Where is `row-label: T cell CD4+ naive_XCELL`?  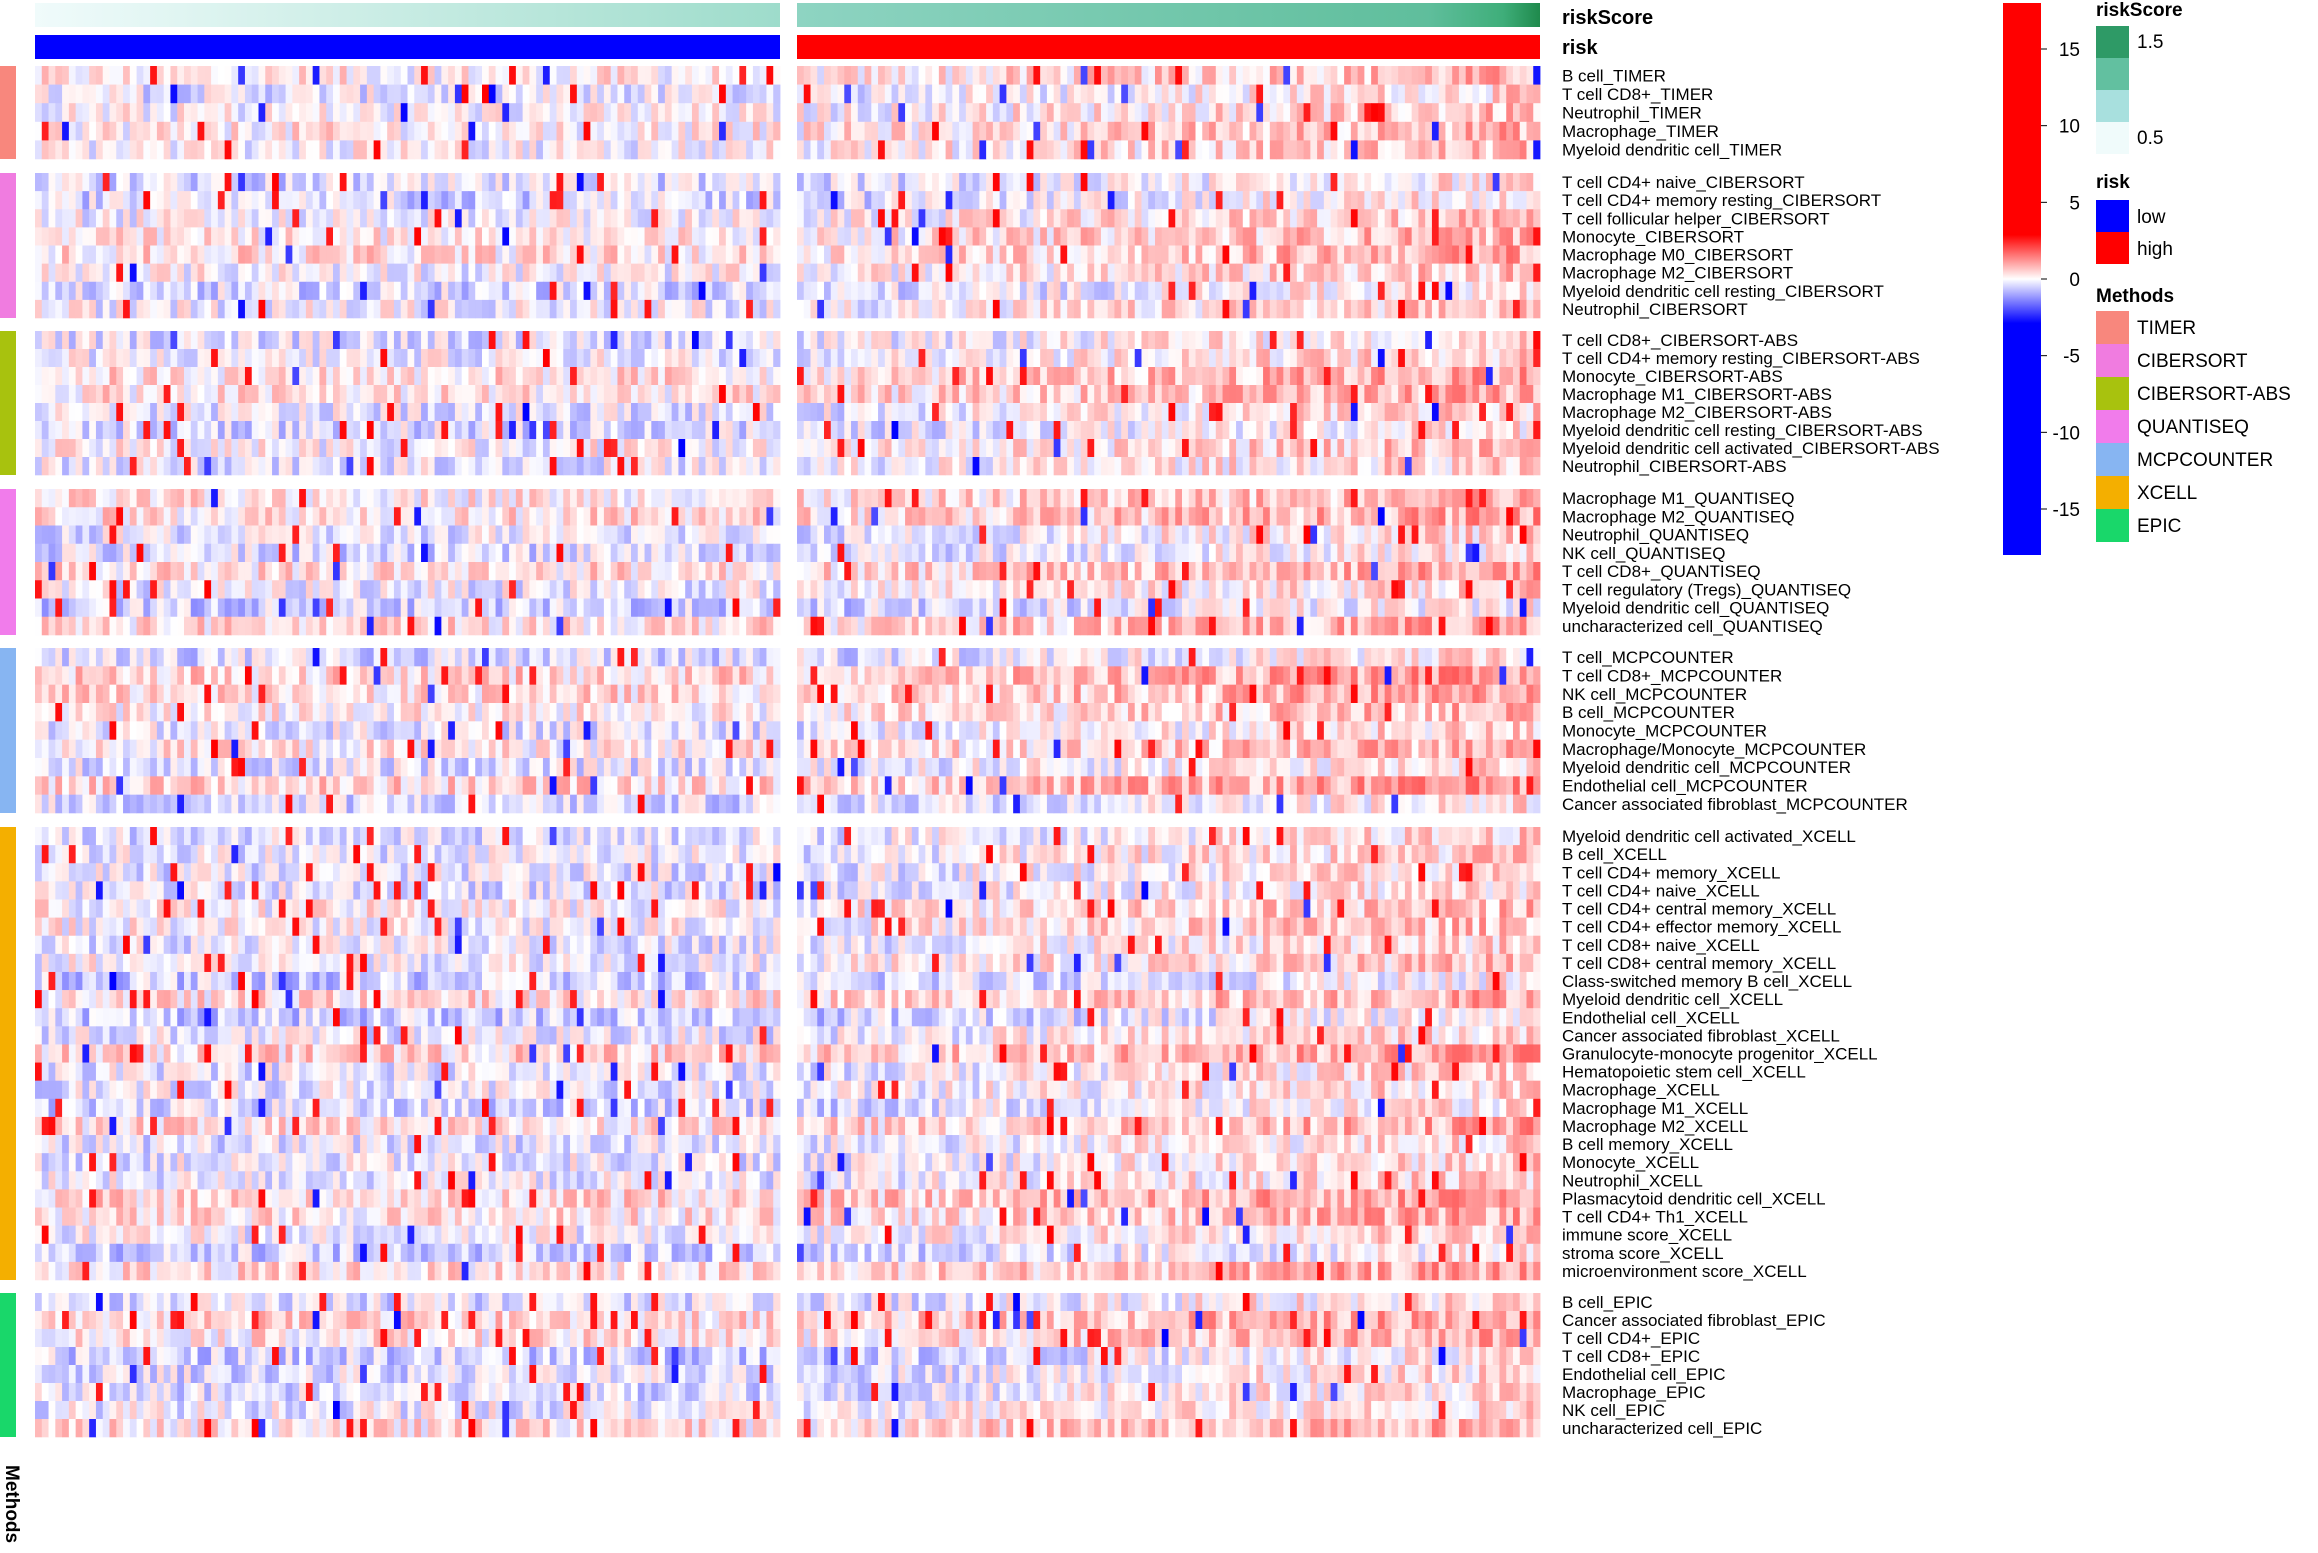
row-label: T cell CD4+ naive_XCELL is located at coordinates (1661, 890).